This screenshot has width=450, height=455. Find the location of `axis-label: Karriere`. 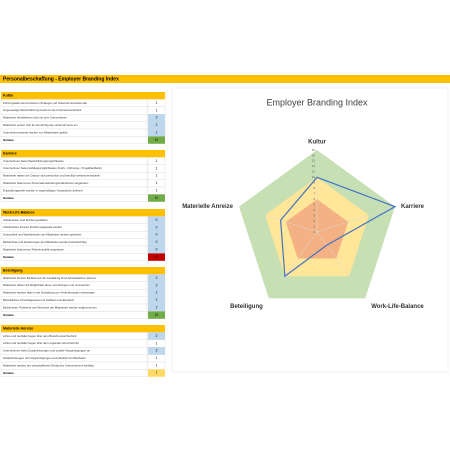

axis-label: Karriere is located at coordinates (413, 207).